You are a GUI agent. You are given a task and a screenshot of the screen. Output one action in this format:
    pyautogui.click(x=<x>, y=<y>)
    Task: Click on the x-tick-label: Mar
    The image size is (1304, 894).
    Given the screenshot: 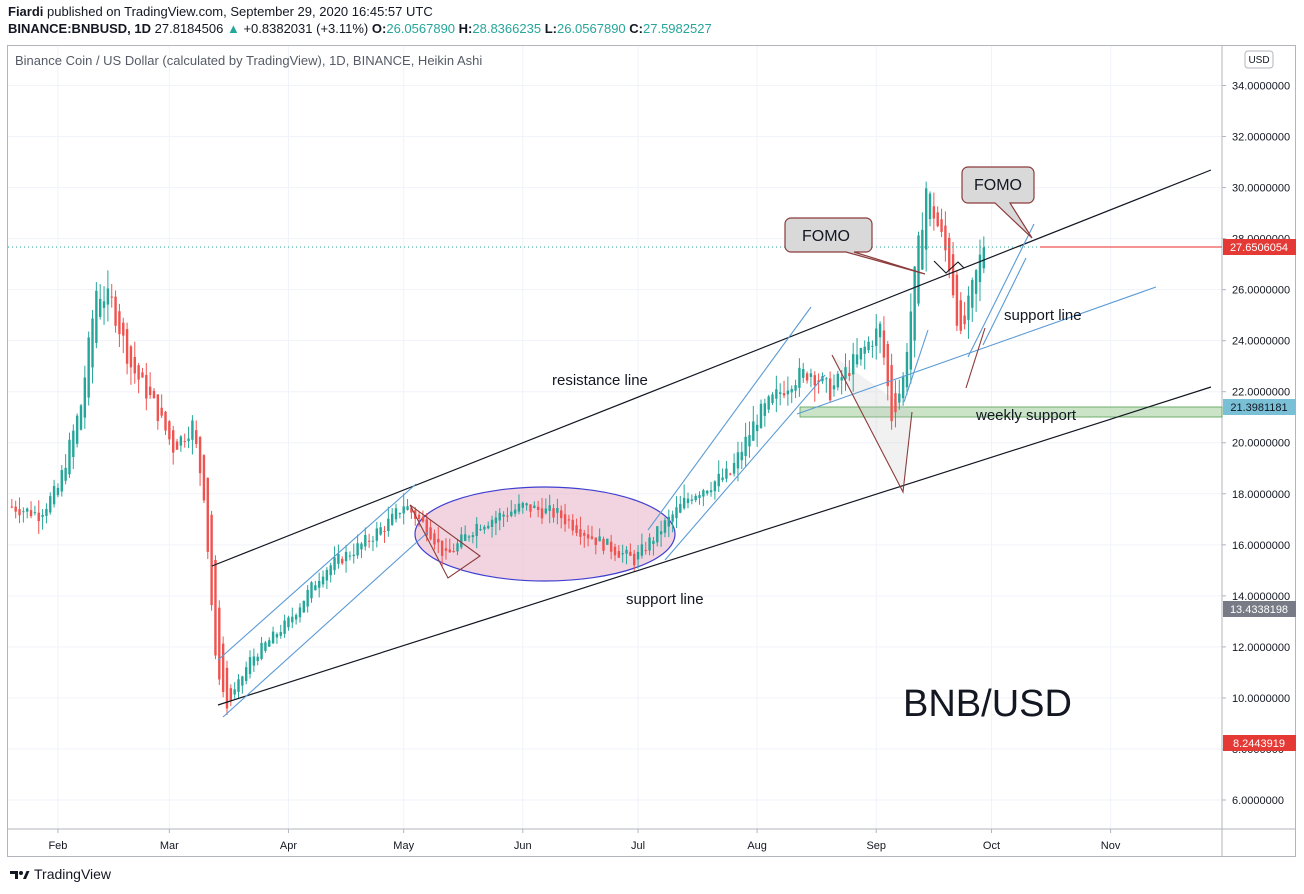 What is the action you would take?
    pyautogui.click(x=169, y=846)
    